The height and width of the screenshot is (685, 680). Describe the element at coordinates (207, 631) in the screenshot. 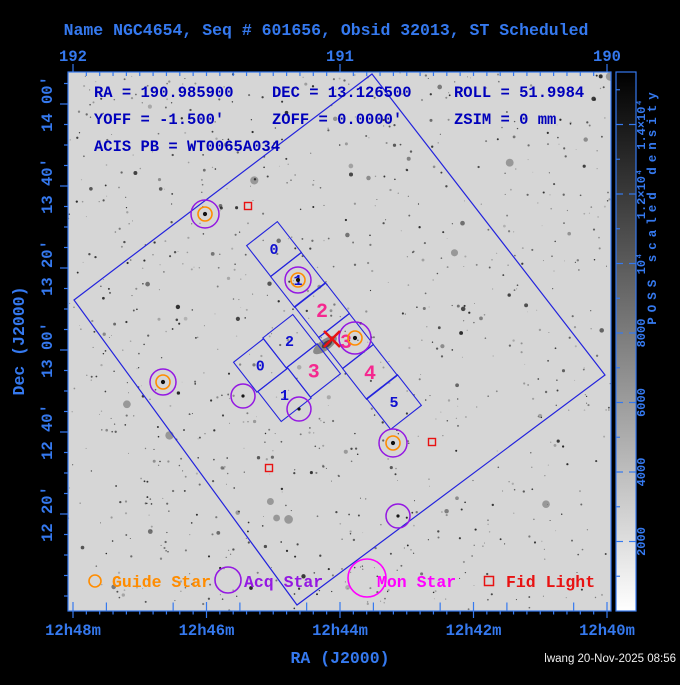

I see `x-bottom-tick-label: 12h46m` at that location.